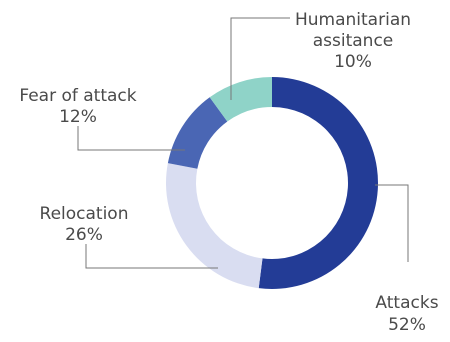 The width and height of the screenshot is (450, 342). What do you see at coordinates (353, 41) in the screenshot?
I see `label-humanitarian-line2: assitance` at bounding box center [353, 41].